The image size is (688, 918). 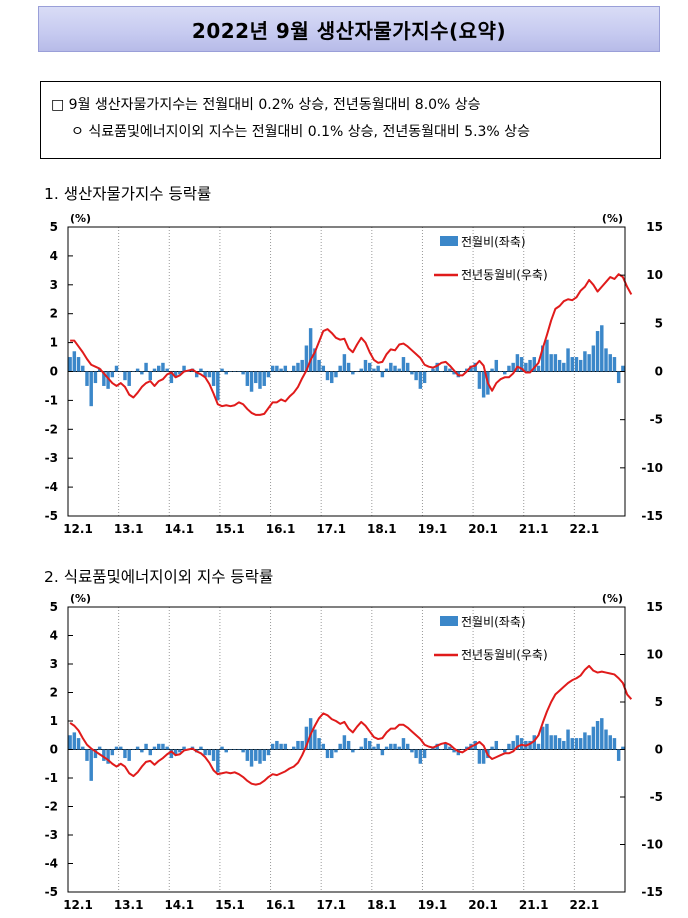 I want to click on tick-label-x: 15.1, so click(x=230, y=529).